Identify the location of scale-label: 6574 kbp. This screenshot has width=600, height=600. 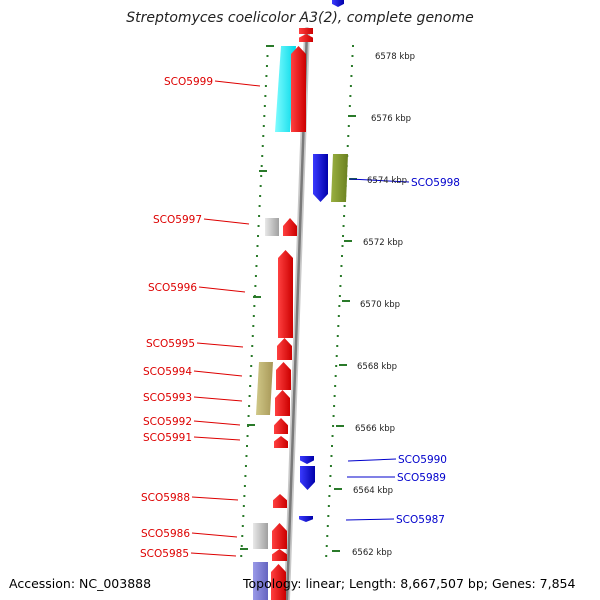
(387, 181).